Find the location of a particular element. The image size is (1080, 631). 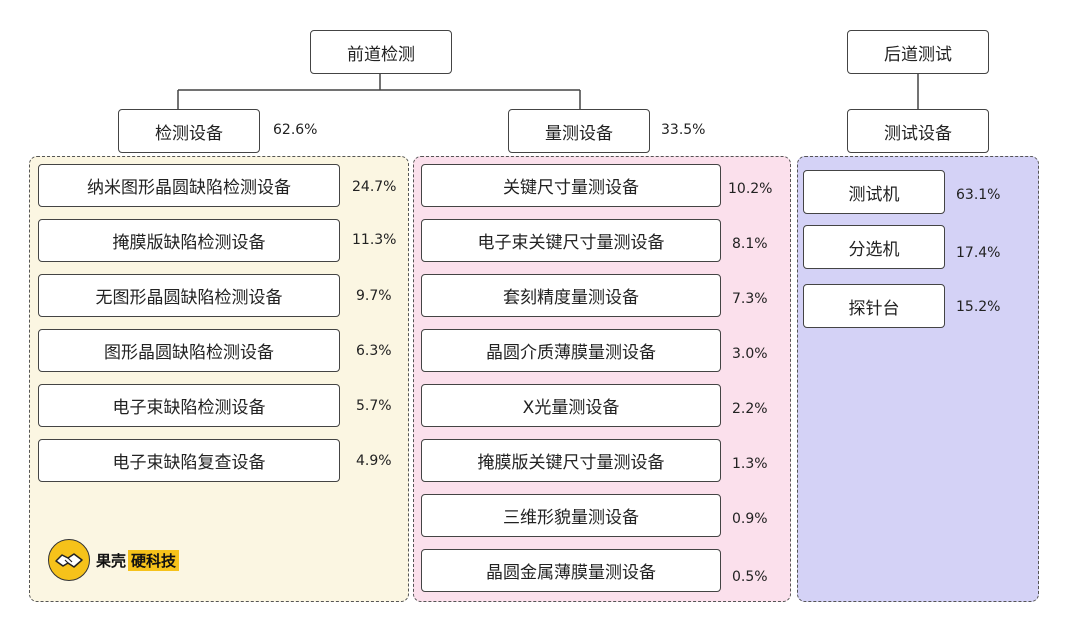

metrology-item: 电子束关键尺寸量测设备 is located at coordinates (571, 240).